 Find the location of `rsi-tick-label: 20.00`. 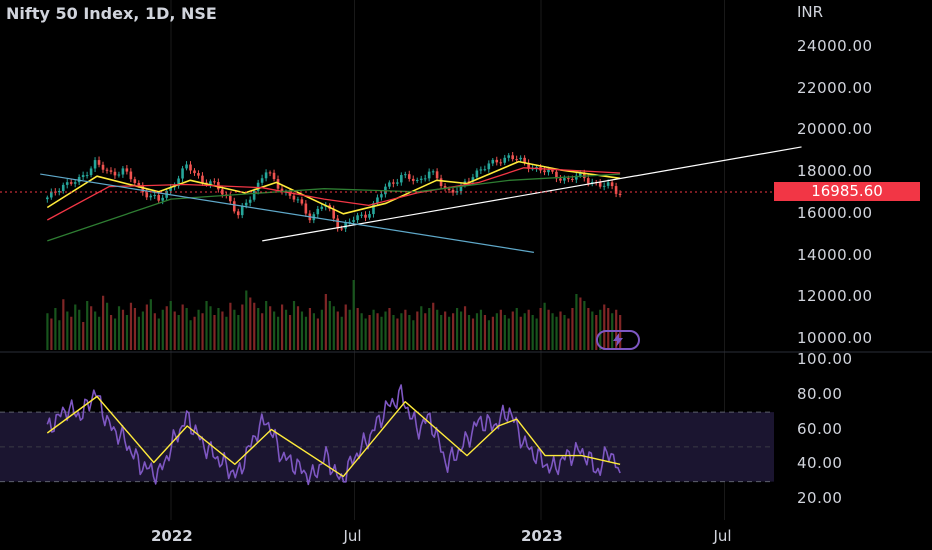

rsi-tick-label: 20.00 is located at coordinates (820, 498).